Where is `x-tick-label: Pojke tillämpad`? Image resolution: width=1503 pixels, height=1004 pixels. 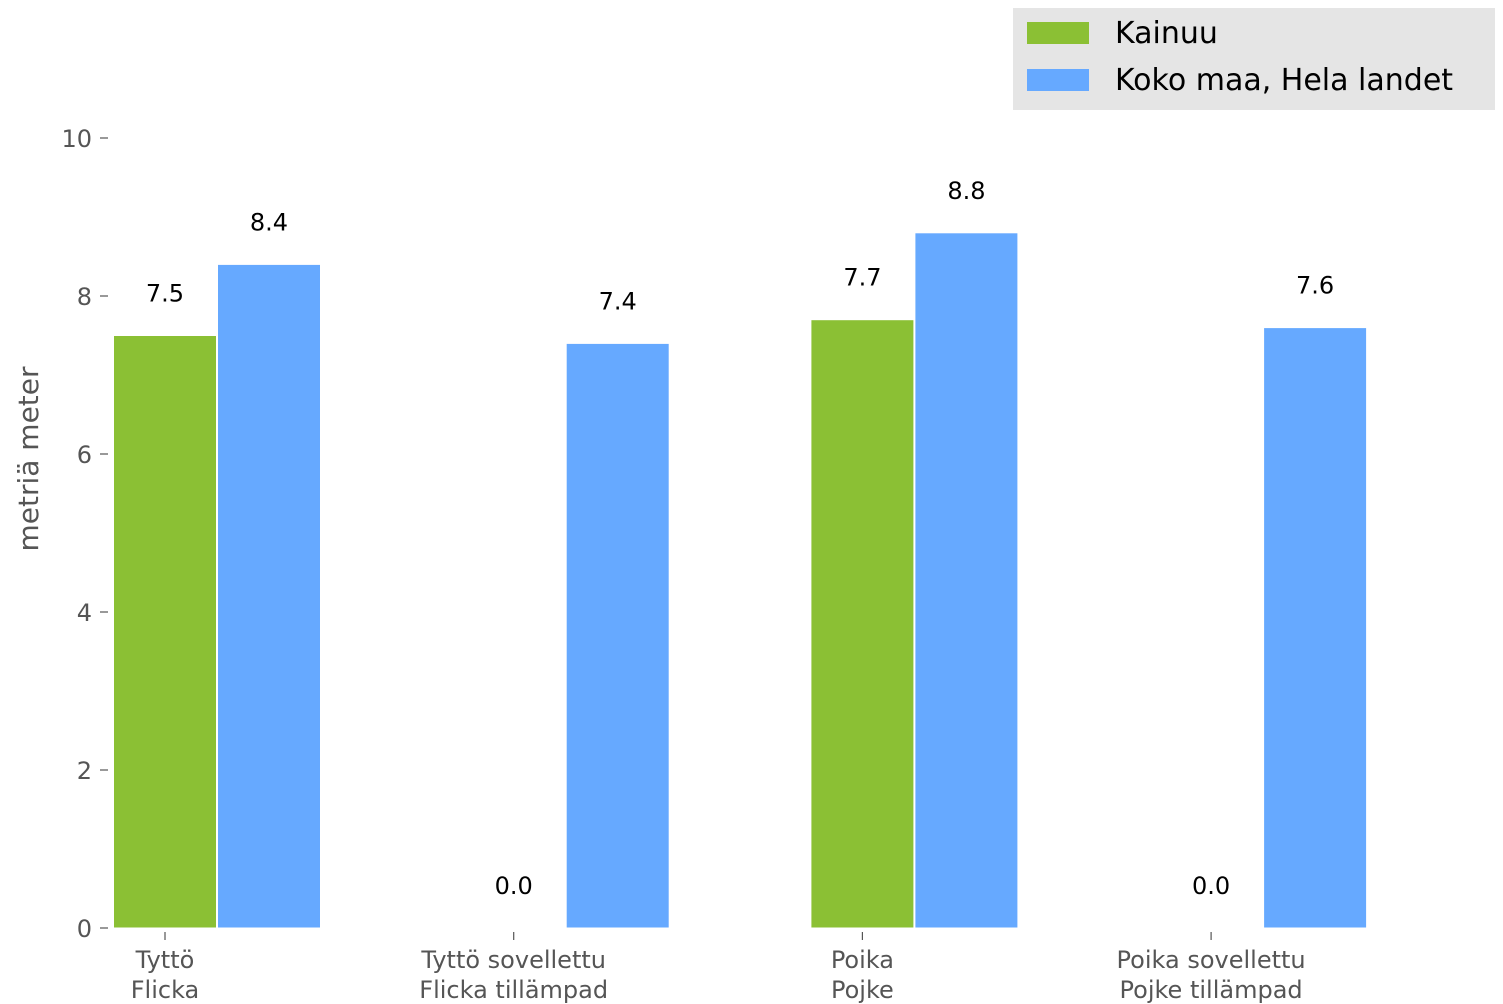
x-tick-label: Pojke tillämpad is located at coordinates (1211, 990).